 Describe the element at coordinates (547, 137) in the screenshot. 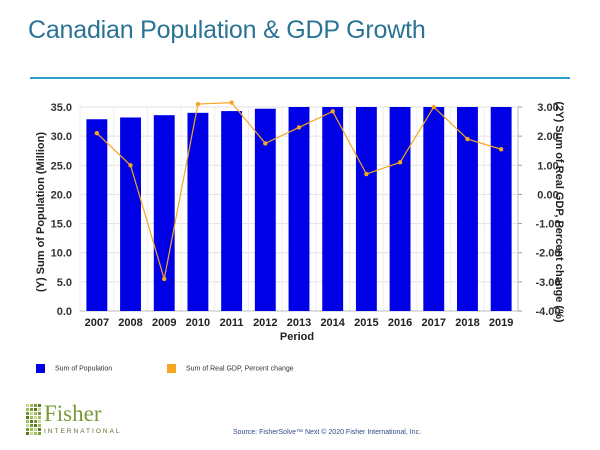

I see `y2-tick-label: 2.00` at that location.